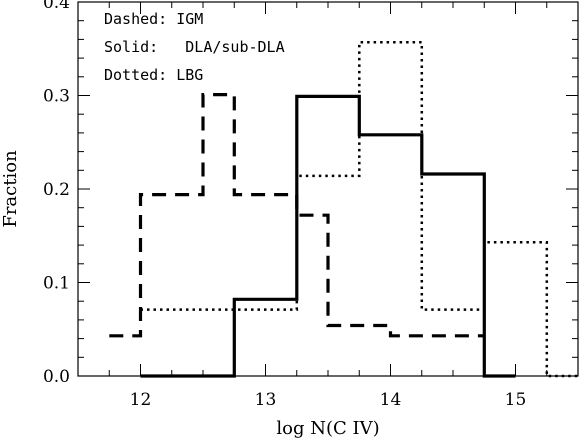 Image resolution: width=580 pixels, height=442 pixels. Describe the element at coordinates (153, 19) in the screenshot. I see `legend-entry-igm: Dashed: IGM` at that location.